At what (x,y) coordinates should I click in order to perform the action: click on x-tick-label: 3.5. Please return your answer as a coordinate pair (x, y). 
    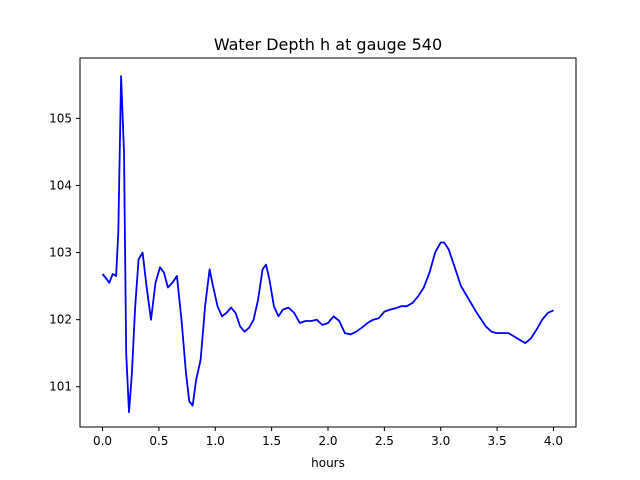
    Looking at the image, I should click on (497, 441).